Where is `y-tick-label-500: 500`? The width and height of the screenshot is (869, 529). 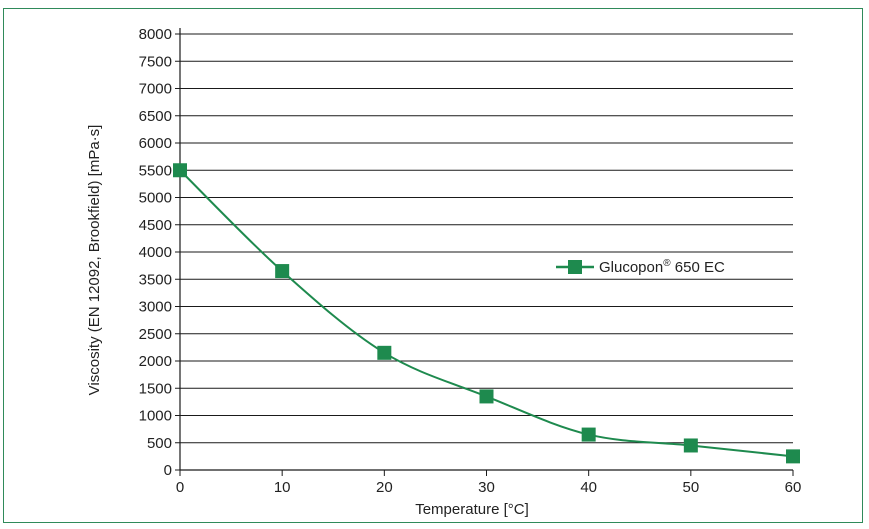
y-tick-label-500: 500 is located at coordinates (159, 443).